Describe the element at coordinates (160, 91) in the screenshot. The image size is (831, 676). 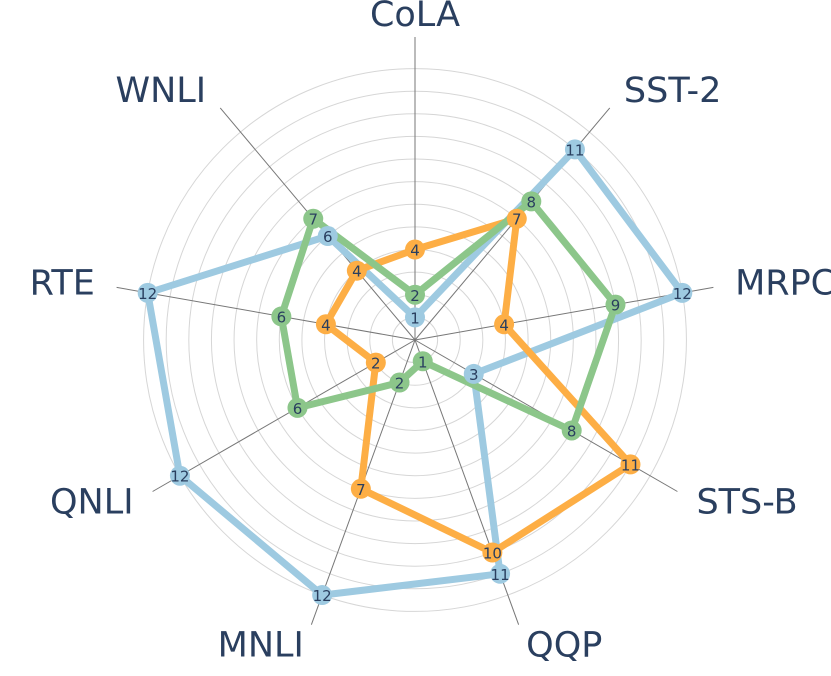
I see `category-label: WNLI` at that location.